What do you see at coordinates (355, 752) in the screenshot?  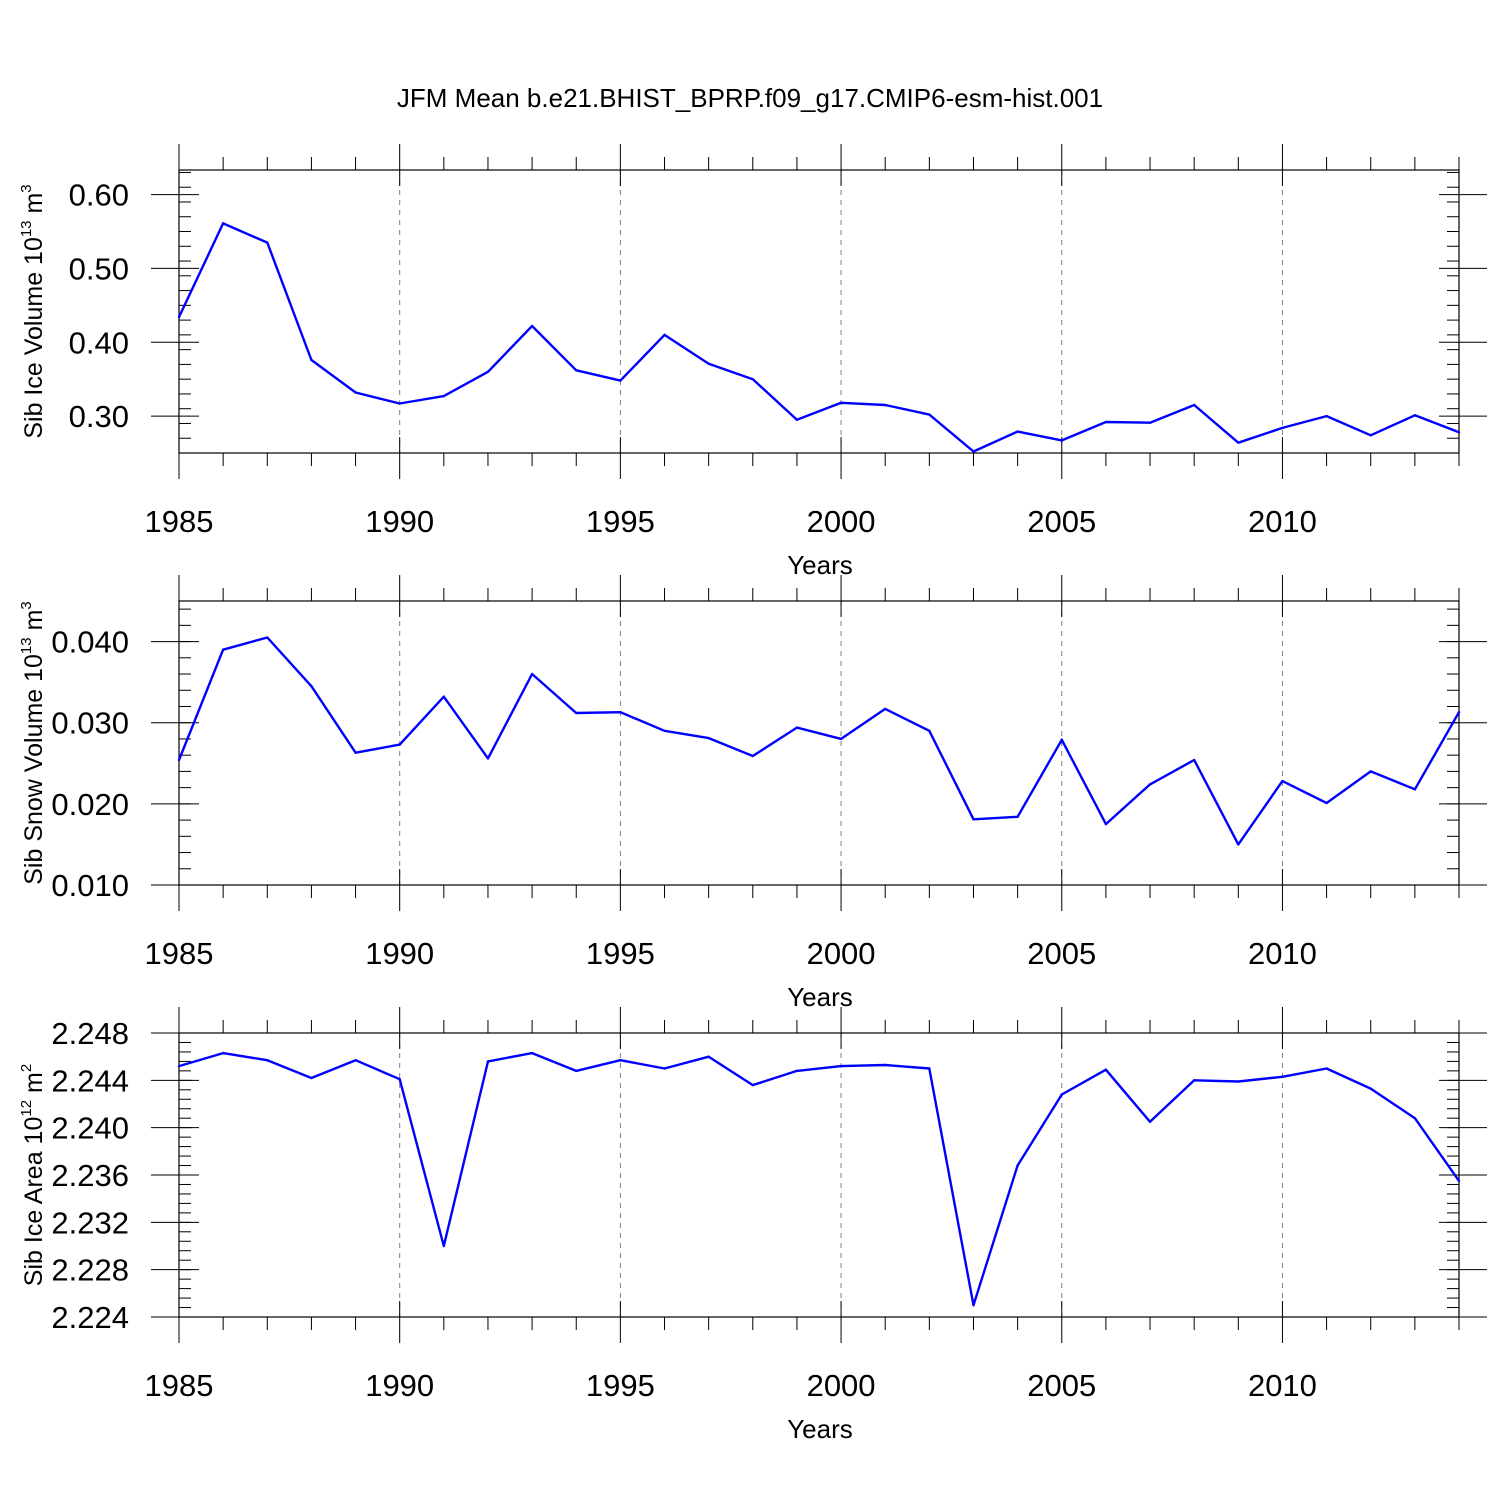 I see `data-point-snow-volume-1989` at bounding box center [355, 752].